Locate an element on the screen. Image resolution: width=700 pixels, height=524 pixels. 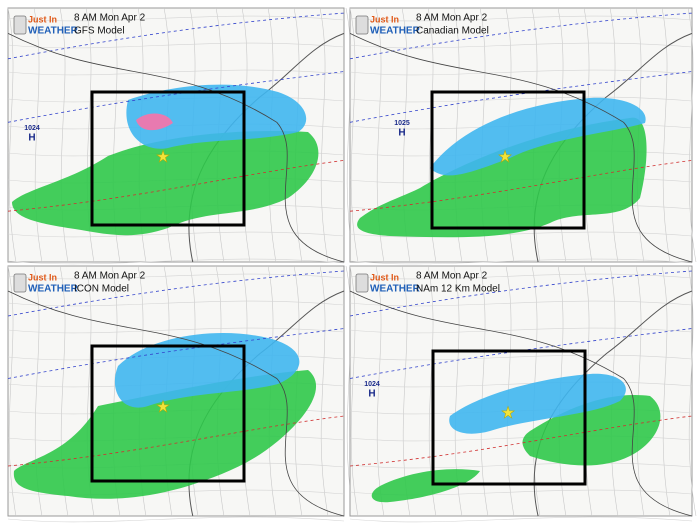
high-pressure-value: 1025 is located at coordinates (402, 123).